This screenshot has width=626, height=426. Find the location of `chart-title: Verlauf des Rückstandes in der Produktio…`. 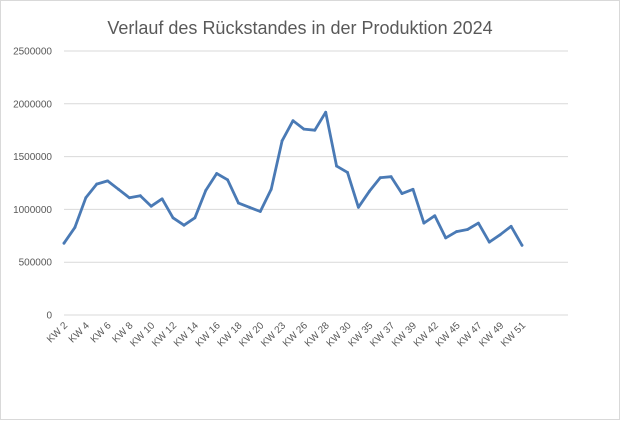

chart-title: Verlauf des Rückstandes in der Produktio… is located at coordinates (299, 28).